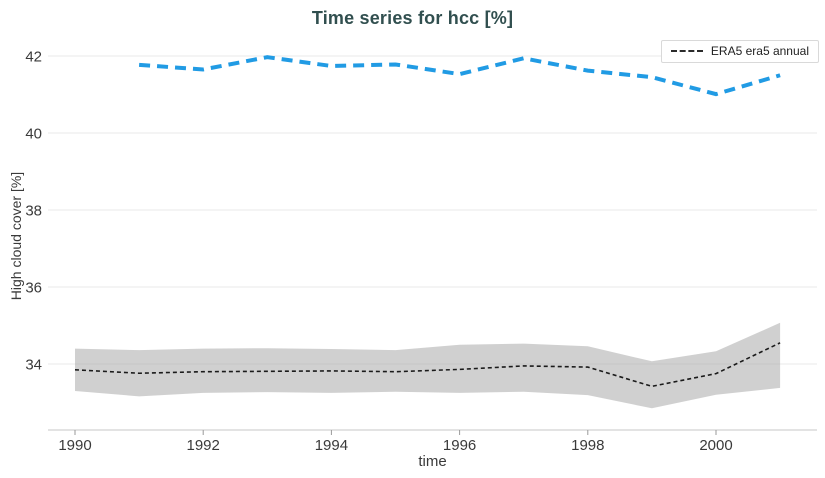  Describe the element at coordinates (33, 57) in the screenshot. I see `y-tick-label: 42` at that location.